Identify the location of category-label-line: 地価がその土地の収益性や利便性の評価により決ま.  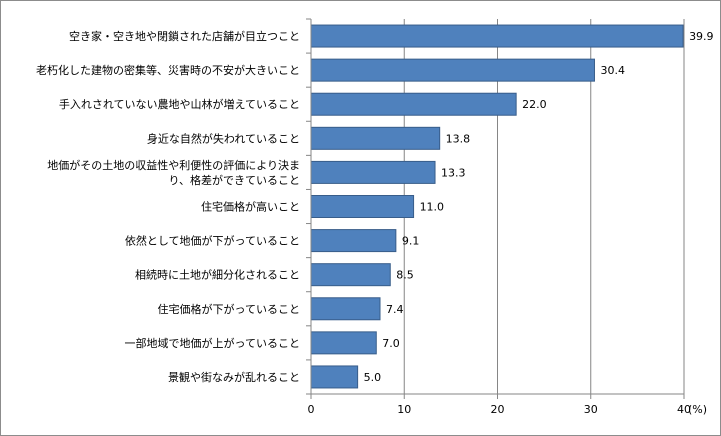
(173, 165).